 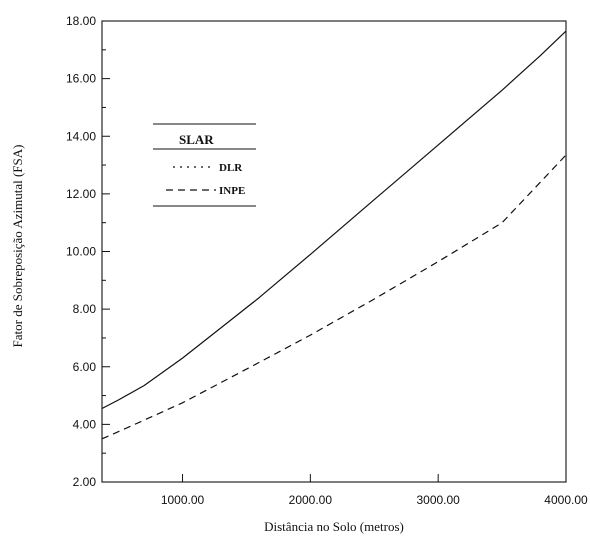 I want to click on y-tick-label: 2.00, so click(x=85, y=482).